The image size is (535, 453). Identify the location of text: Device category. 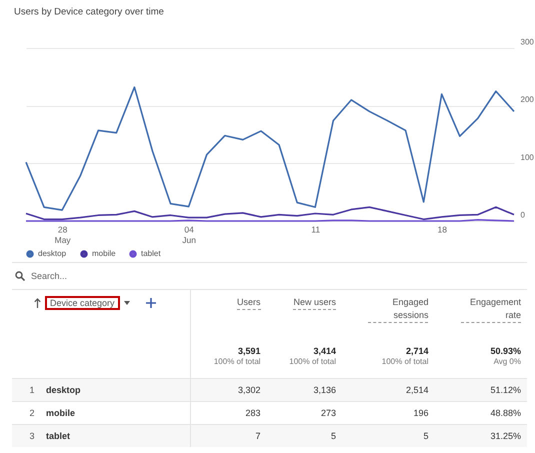
(82, 303).